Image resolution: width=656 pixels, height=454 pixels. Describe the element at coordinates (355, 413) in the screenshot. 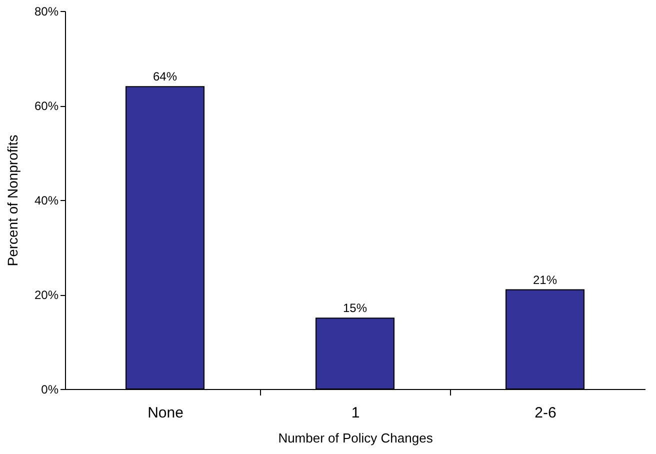

I see `x-tick-label: 1` at that location.